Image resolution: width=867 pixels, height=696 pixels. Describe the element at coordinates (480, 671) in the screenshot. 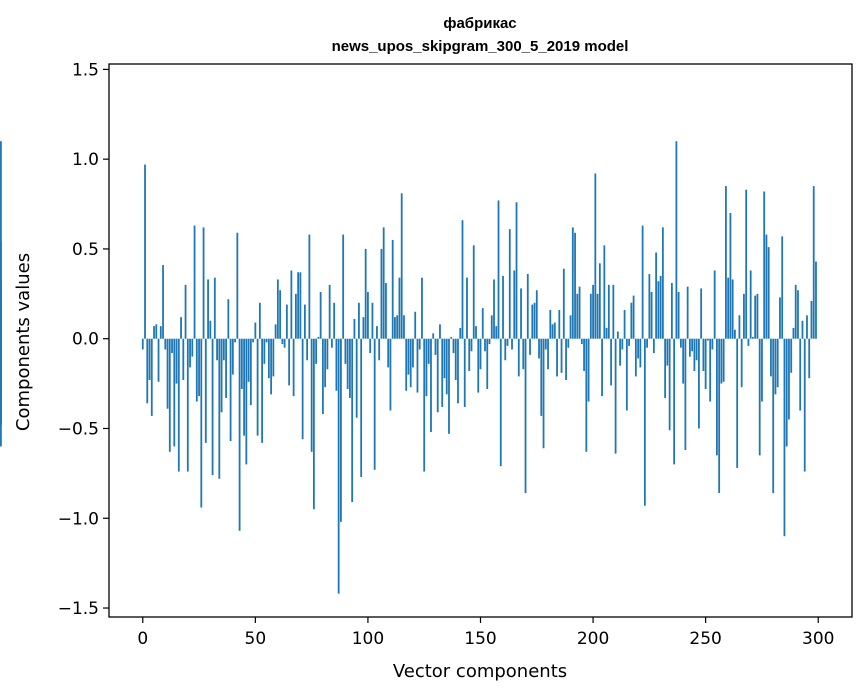

I see `x-axis-label: Vector components` at that location.